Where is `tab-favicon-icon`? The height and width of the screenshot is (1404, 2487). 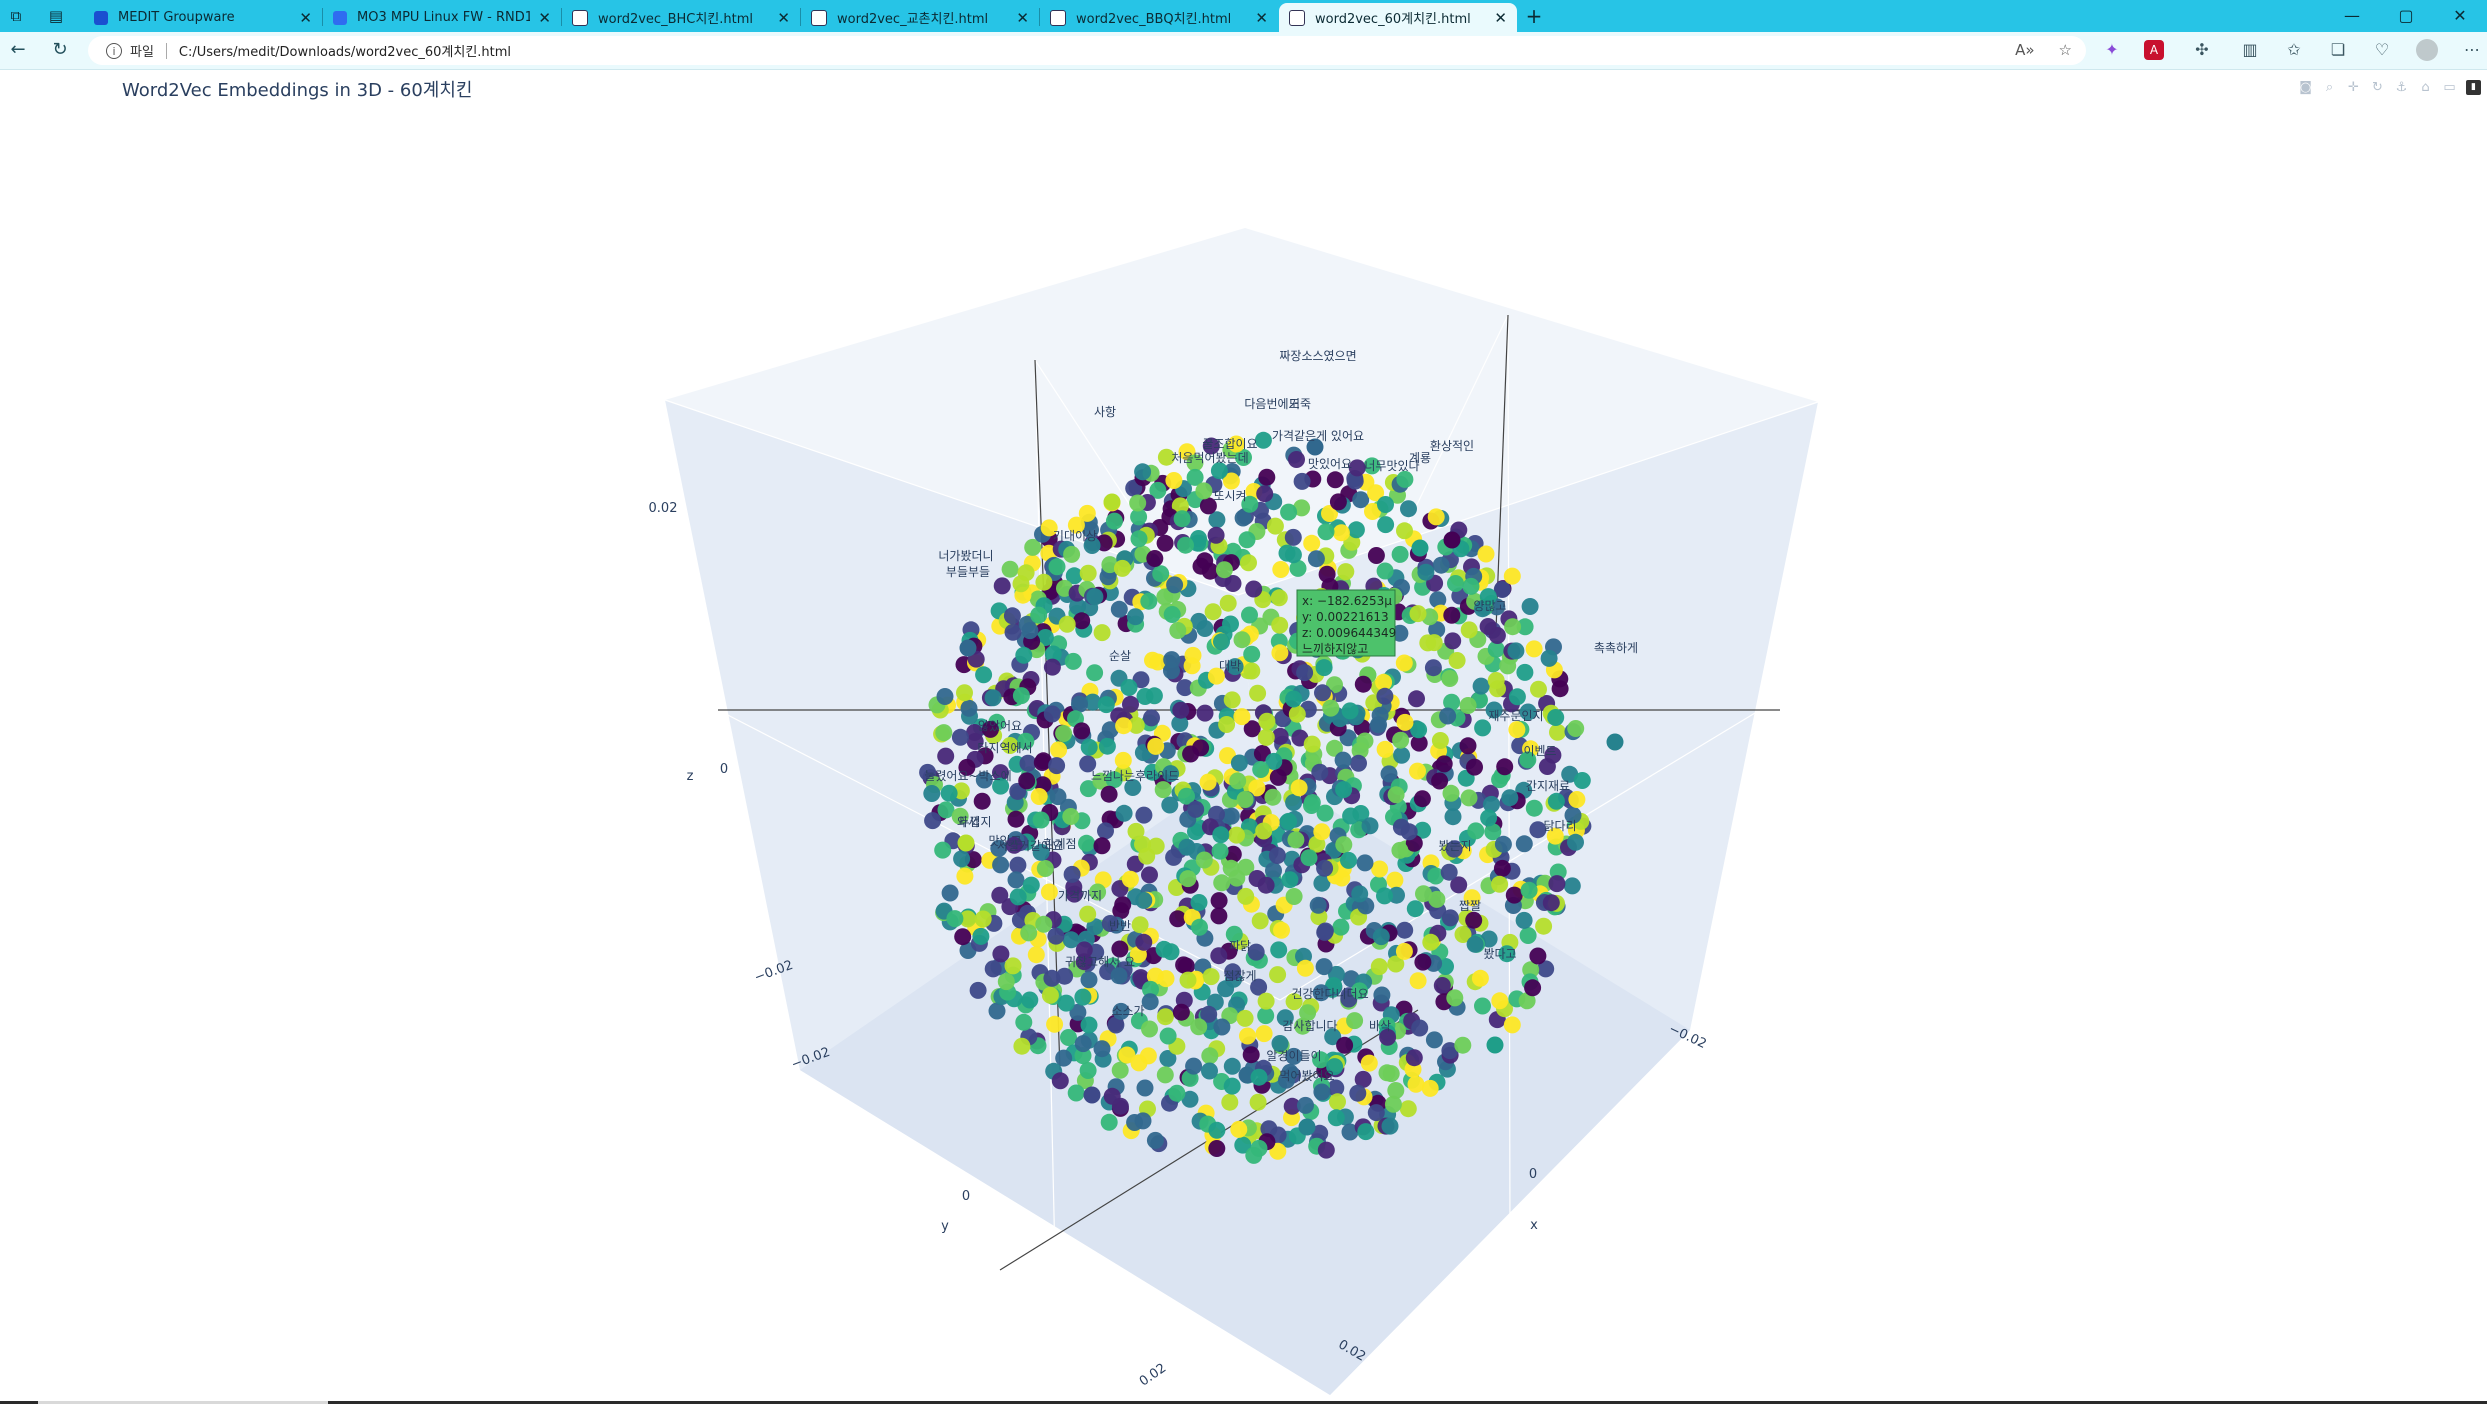
tab-favicon-icon is located at coordinates (819, 17).